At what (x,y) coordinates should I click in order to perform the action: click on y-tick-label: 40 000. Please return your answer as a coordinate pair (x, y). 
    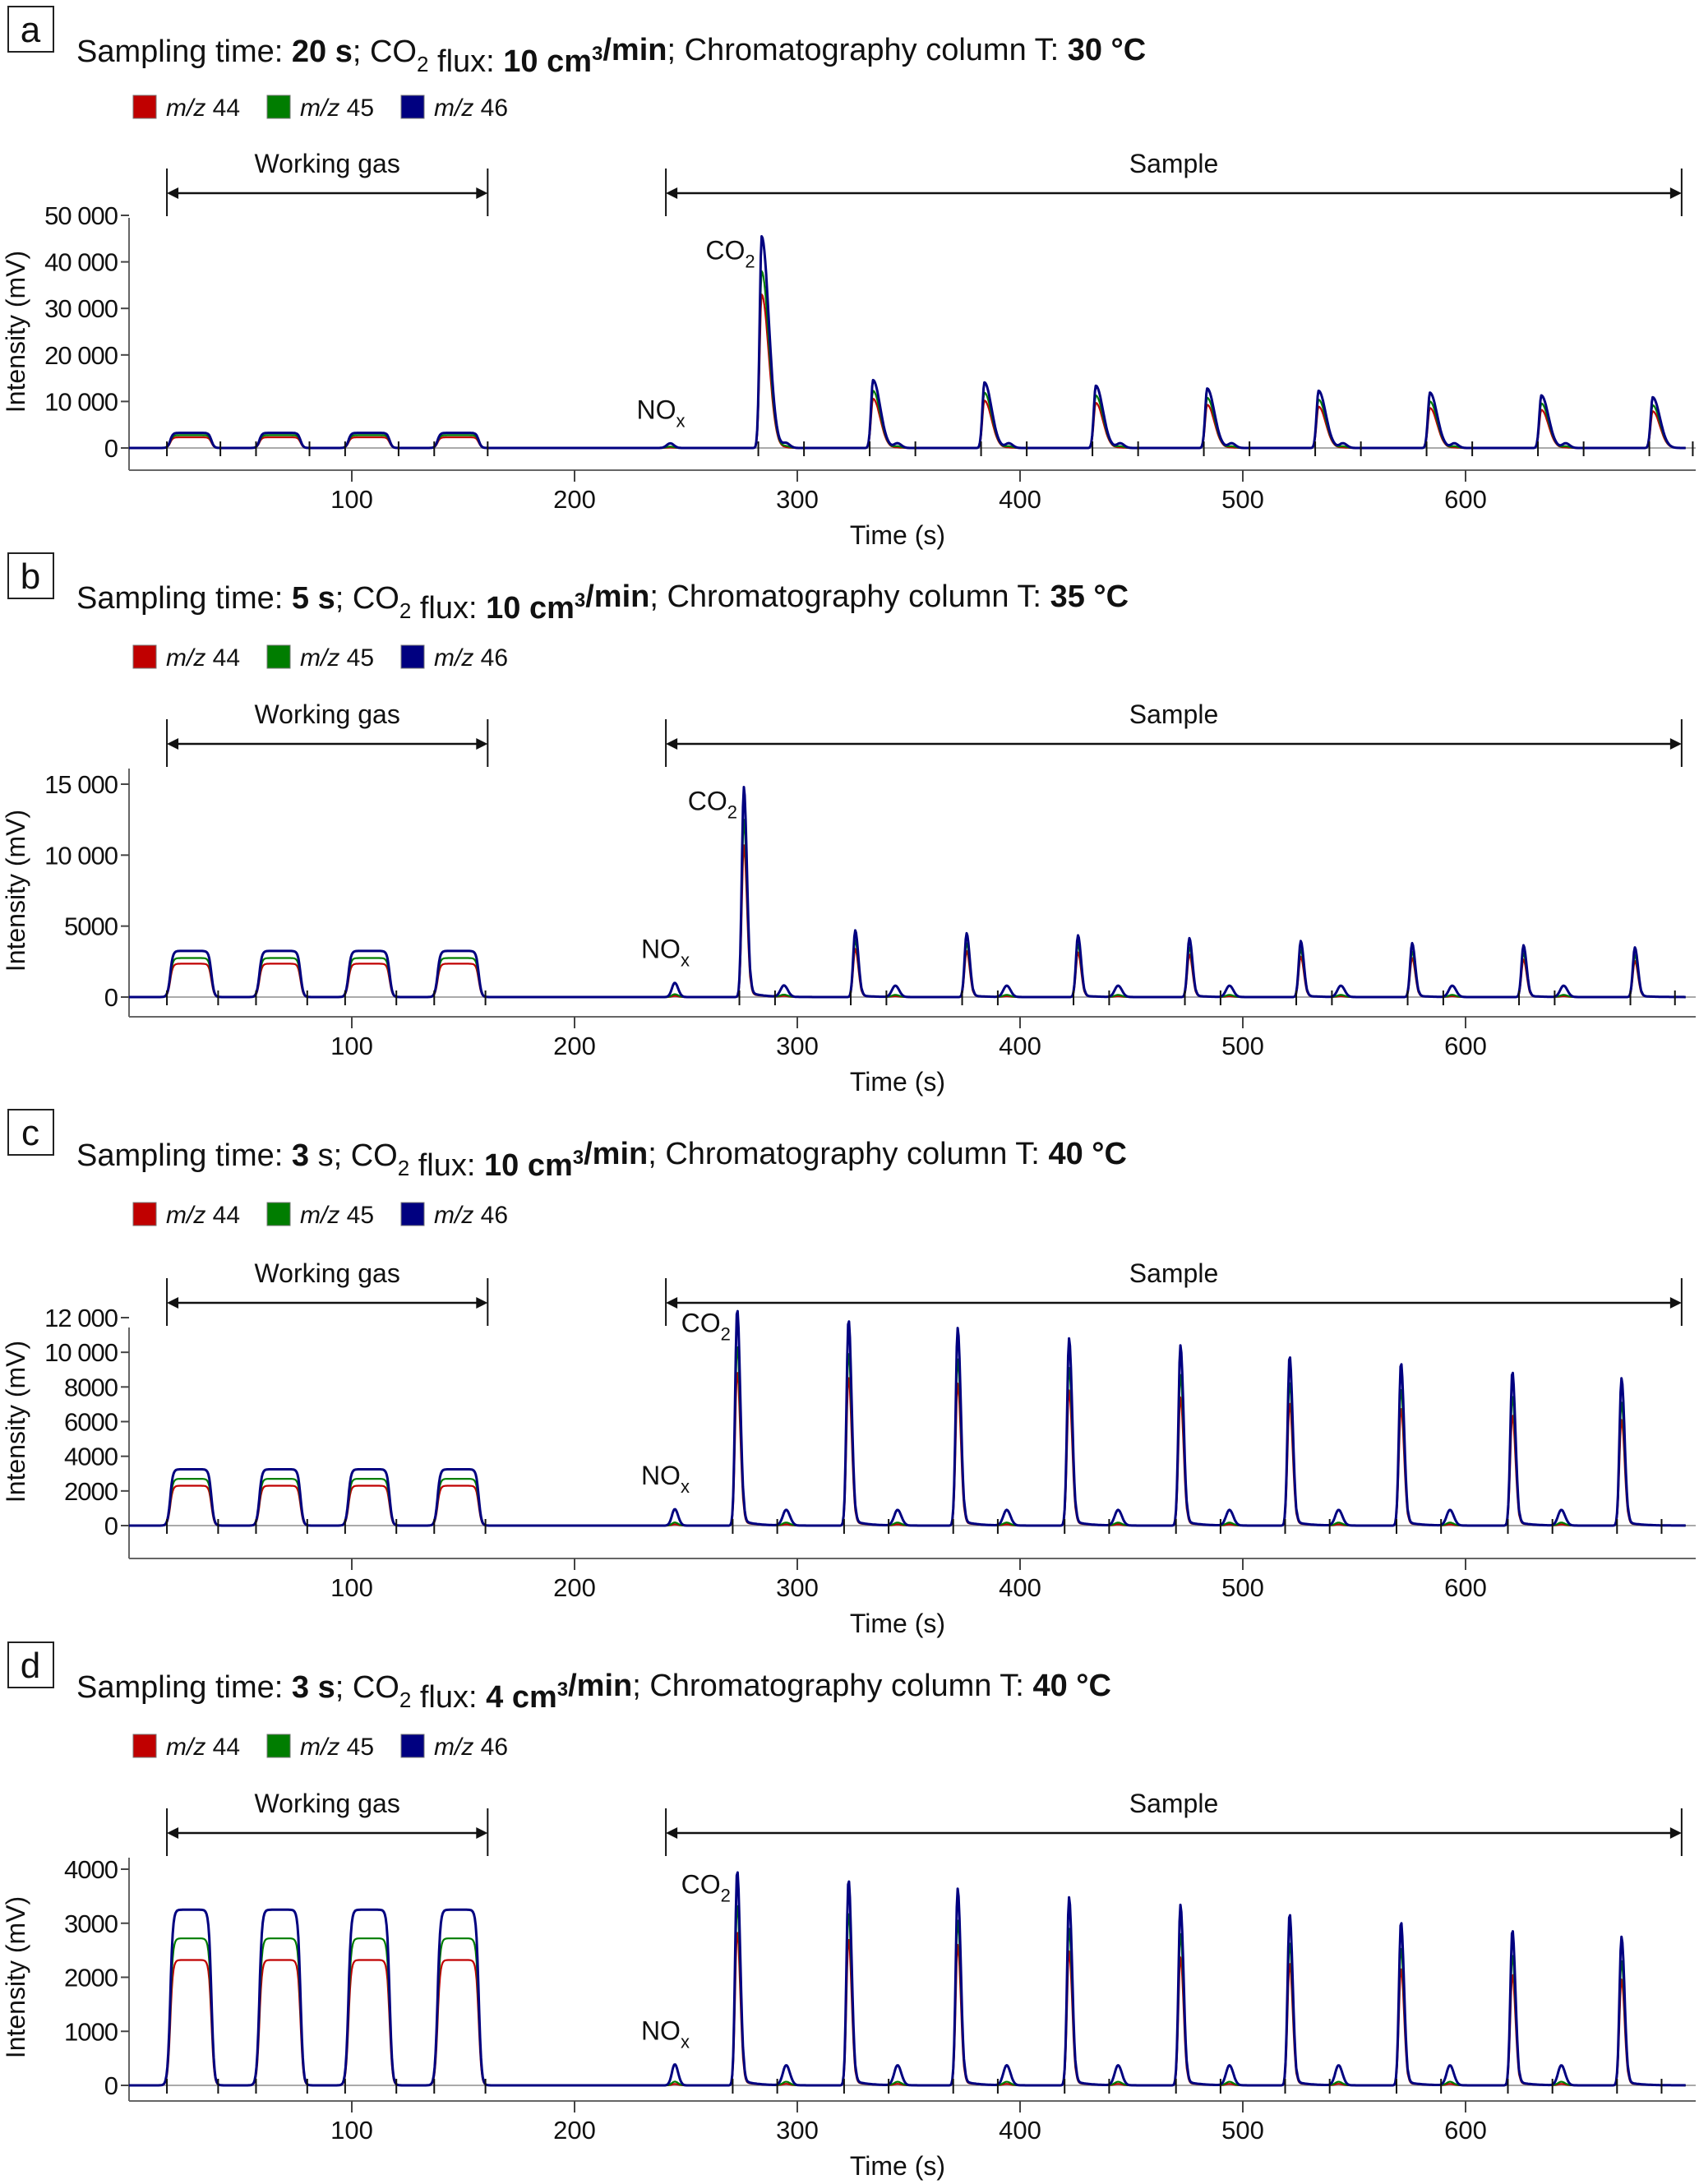
    Looking at the image, I should click on (81, 262).